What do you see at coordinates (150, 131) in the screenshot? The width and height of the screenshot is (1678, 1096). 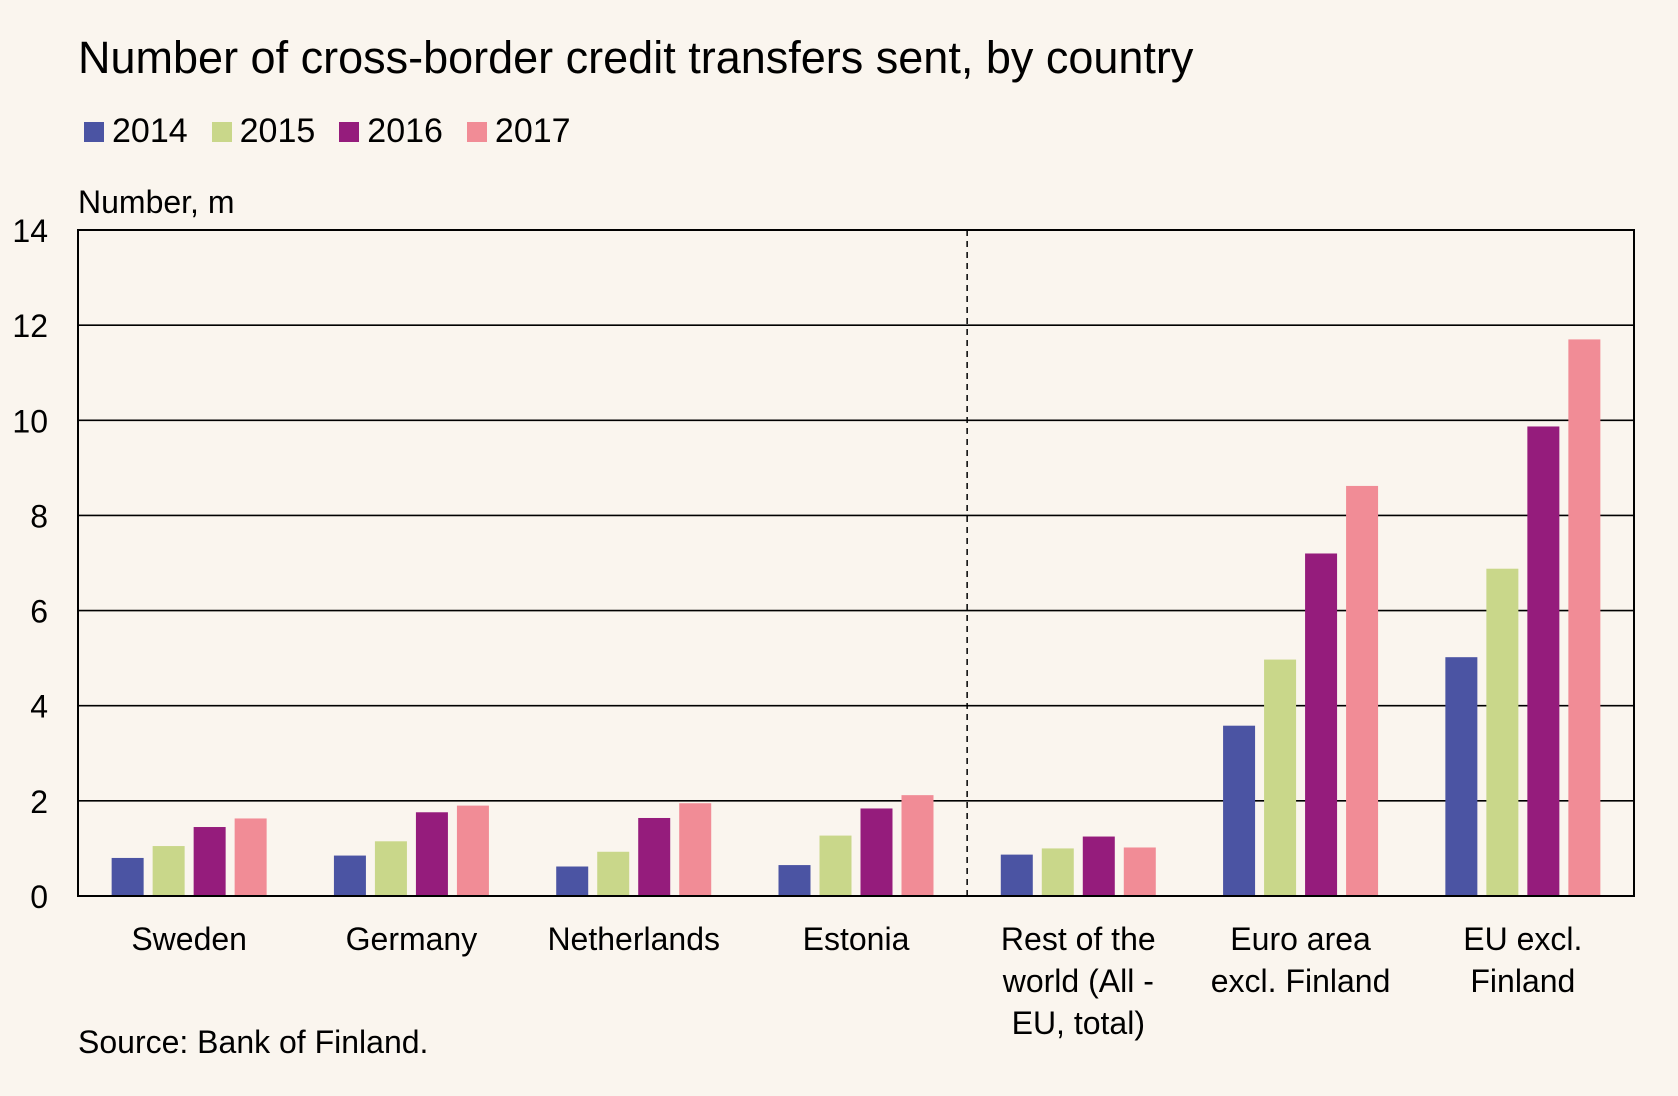 I see `legend-label-2014: 2014` at bounding box center [150, 131].